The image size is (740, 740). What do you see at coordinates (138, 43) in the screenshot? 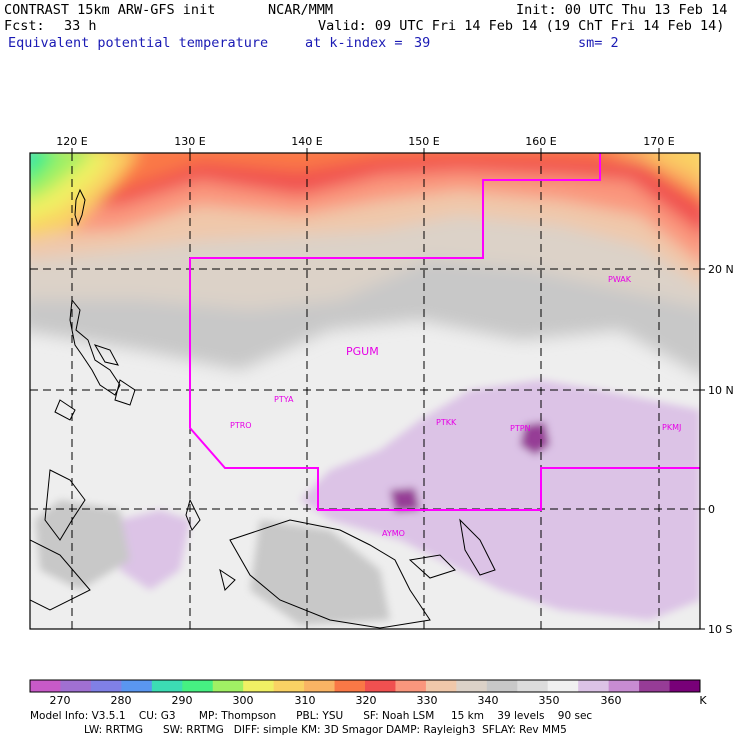
I see `field-name: Equivalent potential temperature` at bounding box center [138, 43].